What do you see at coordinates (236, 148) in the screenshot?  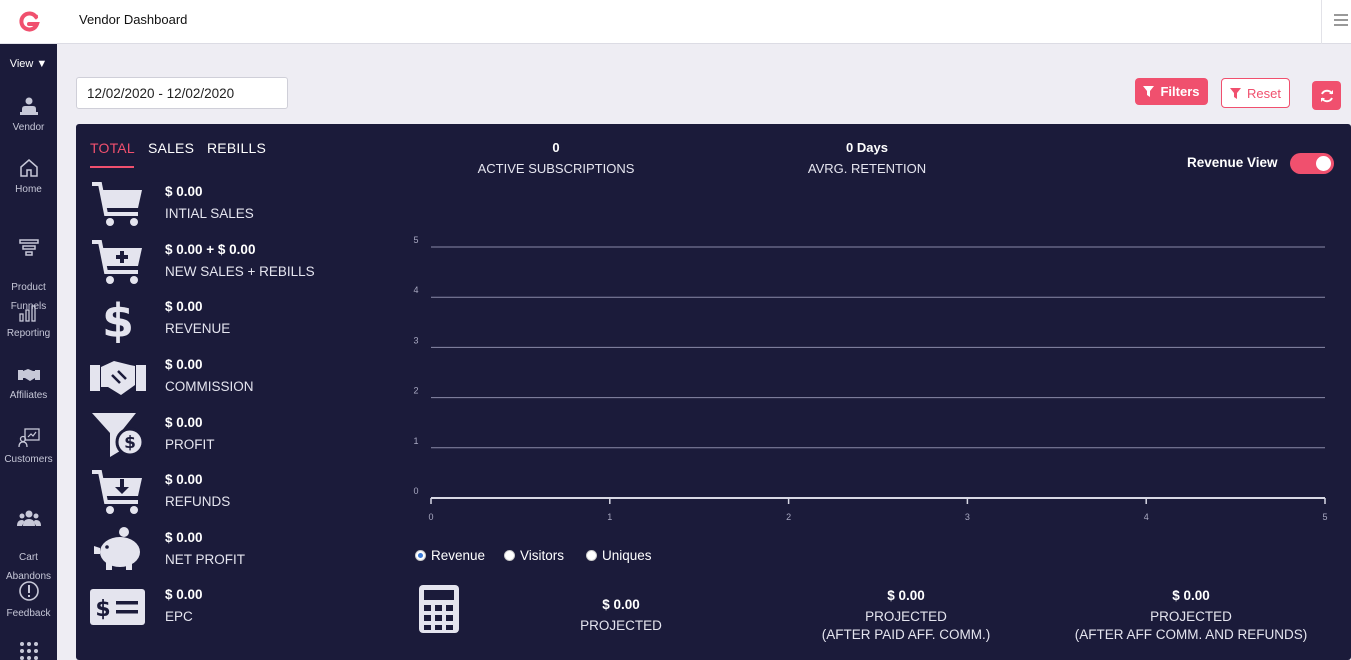 I see `tab-rebills: REBILLS` at bounding box center [236, 148].